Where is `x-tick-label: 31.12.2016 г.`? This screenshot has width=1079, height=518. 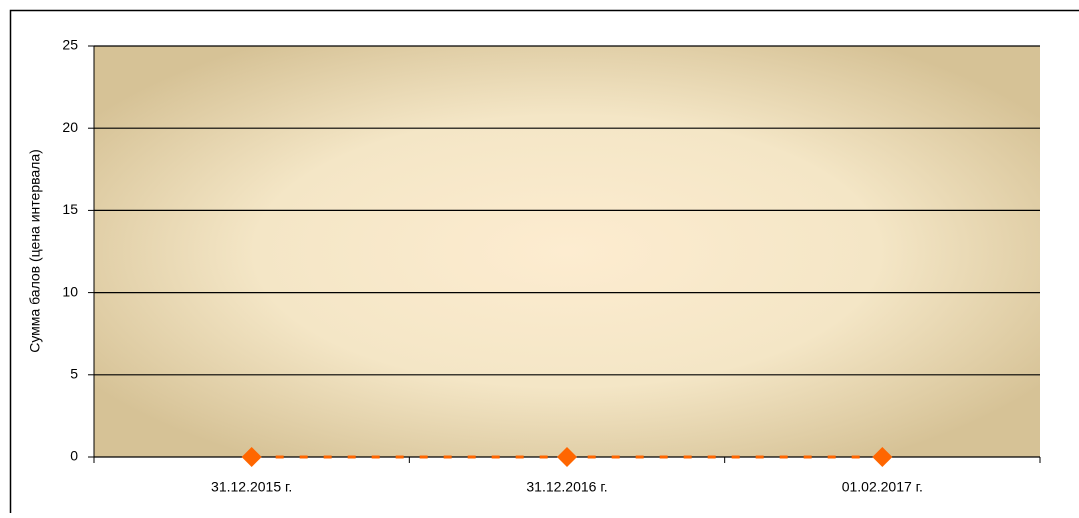 x-tick-label: 31.12.2016 г. is located at coordinates (566, 487).